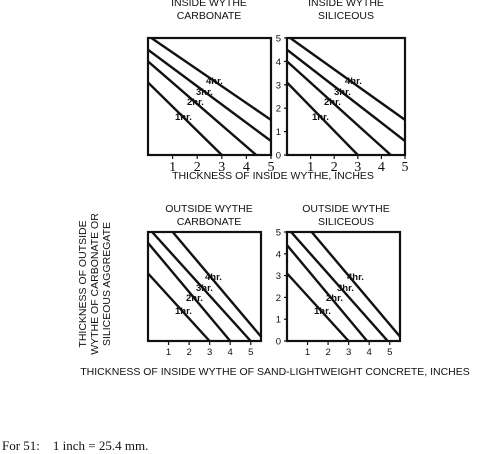 This screenshot has width=488, height=454. What do you see at coordinates (278, 320) in the screenshot?
I see `panel-4-y-tick-1: 1` at bounding box center [278, 320].